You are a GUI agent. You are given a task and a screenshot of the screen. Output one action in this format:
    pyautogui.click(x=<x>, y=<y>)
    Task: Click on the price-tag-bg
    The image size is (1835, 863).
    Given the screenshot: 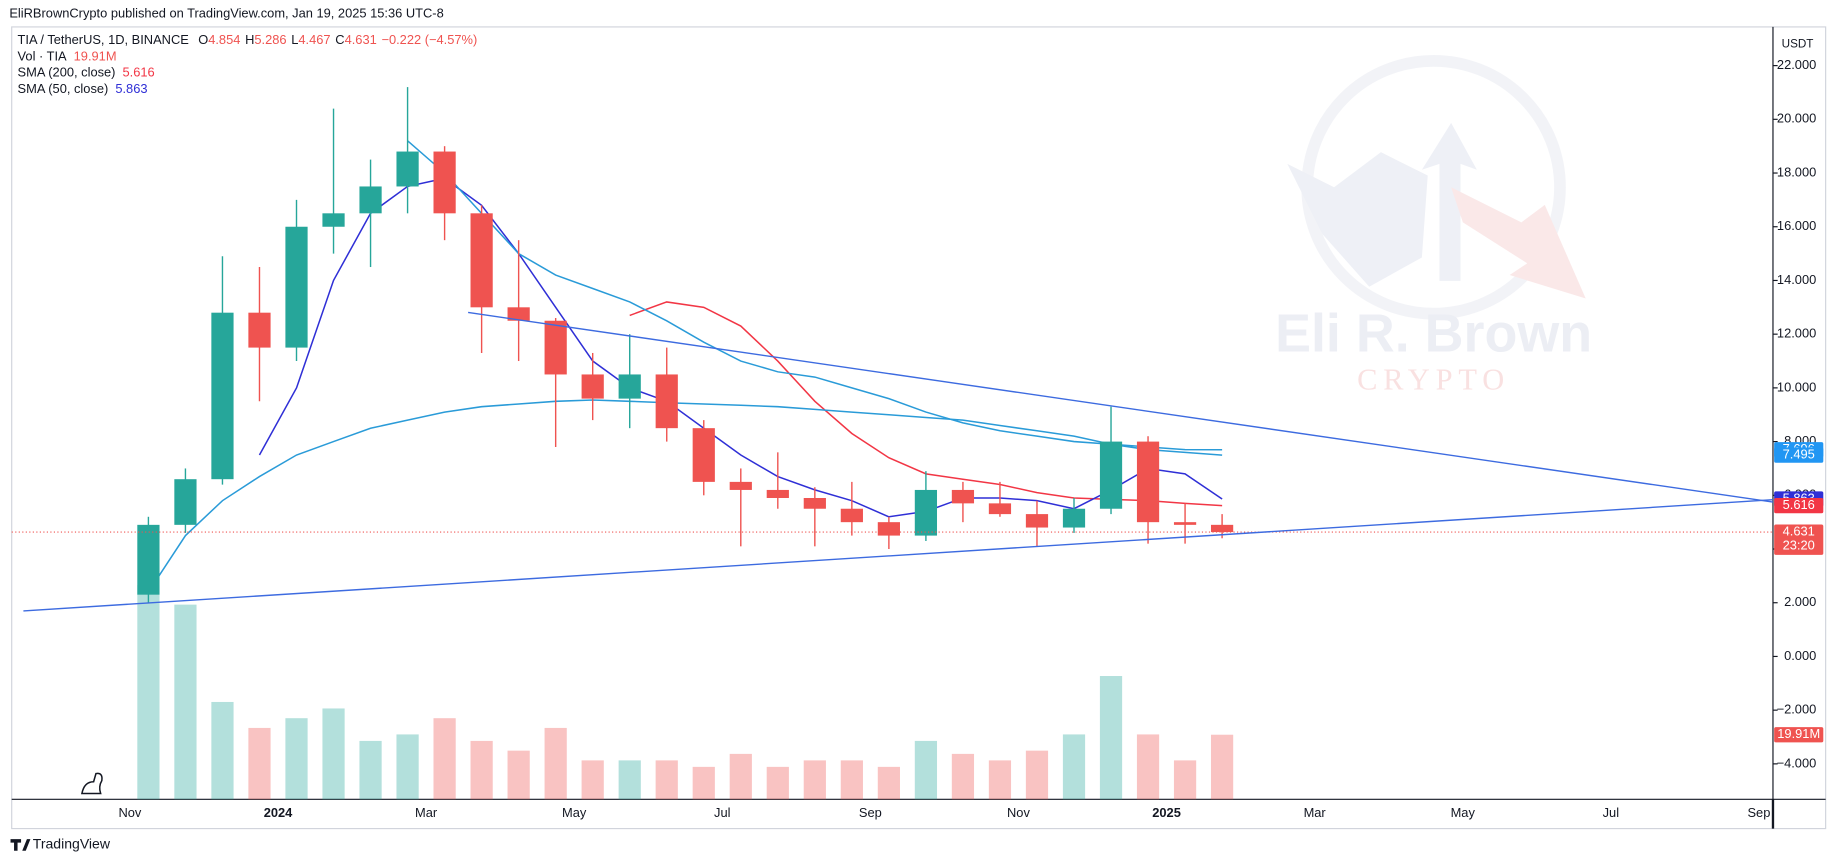 What is the action you would take?
    pyautogui.click(x=1799, y=539)
    